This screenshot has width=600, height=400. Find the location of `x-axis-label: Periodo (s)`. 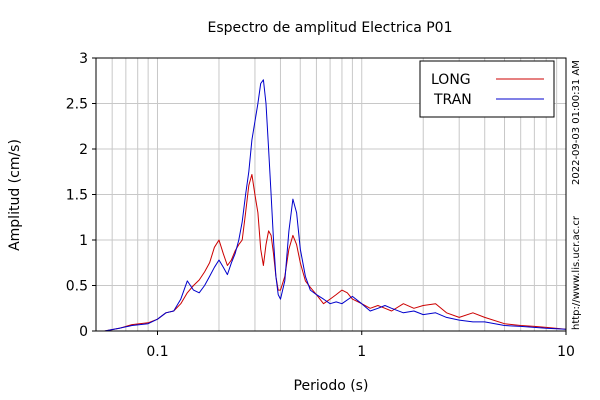

x-axis-label: Periodo (s) is located at coordinates (331, 386).